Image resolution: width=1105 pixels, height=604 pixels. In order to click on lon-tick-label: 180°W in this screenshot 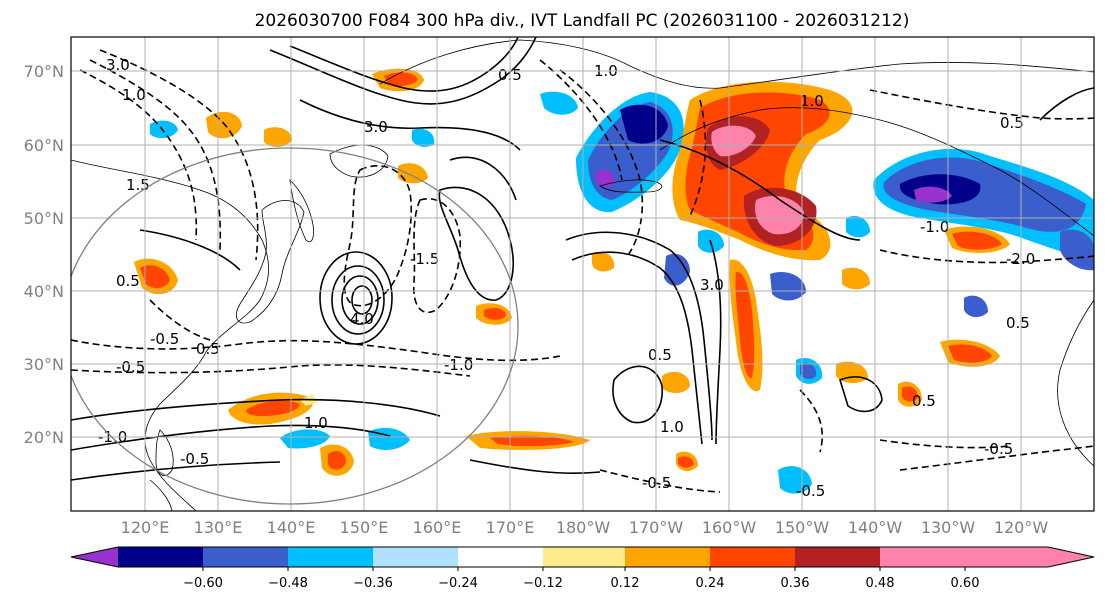, I will do `click(583, 527)`.